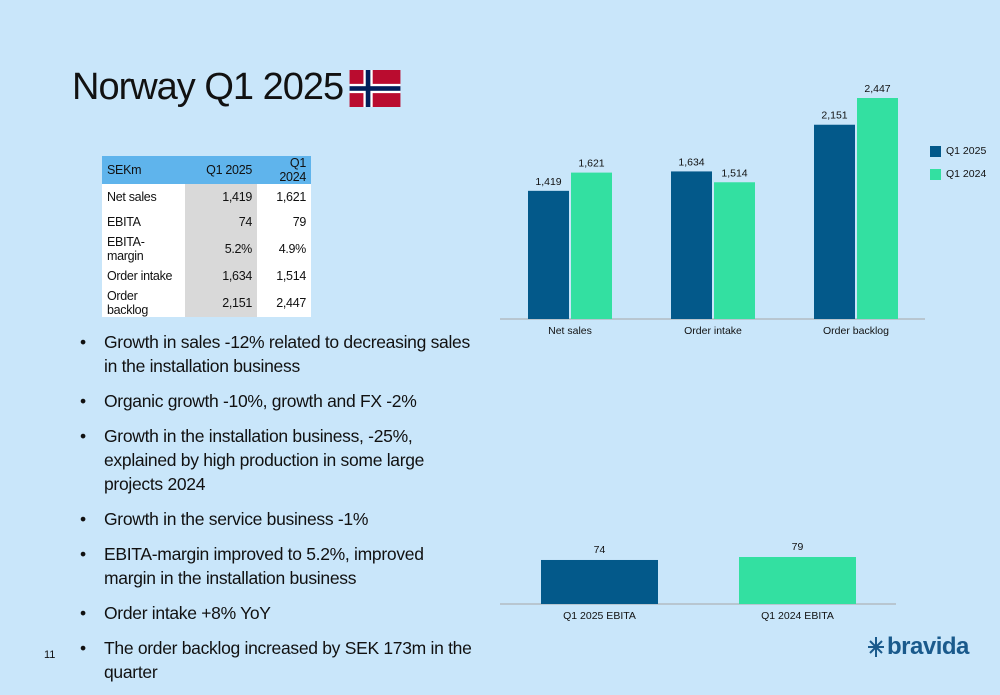  I want to click on legend-swatch-q1-2024, so click(935, 174).